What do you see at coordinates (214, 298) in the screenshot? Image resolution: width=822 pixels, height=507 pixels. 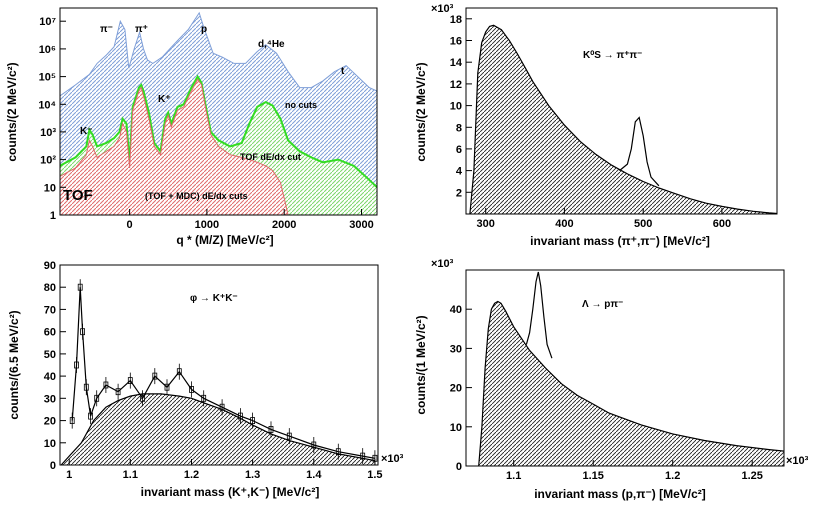 I see `label-phi-decay: φ → K⁺K⁻` at bounding box center [214, 298].